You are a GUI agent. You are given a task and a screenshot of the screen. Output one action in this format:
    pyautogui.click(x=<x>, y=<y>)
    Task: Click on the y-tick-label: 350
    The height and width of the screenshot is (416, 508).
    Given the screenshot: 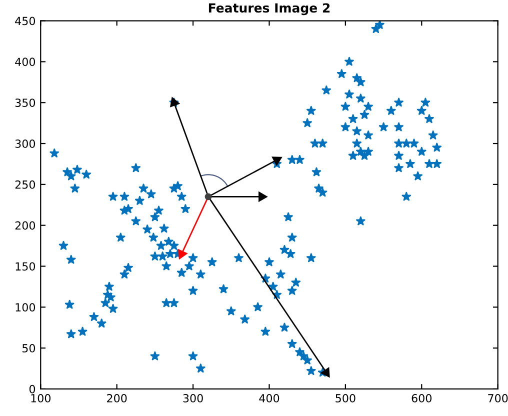 What is the action you would take?
    pyautogui.click(x=25, y=102)
    